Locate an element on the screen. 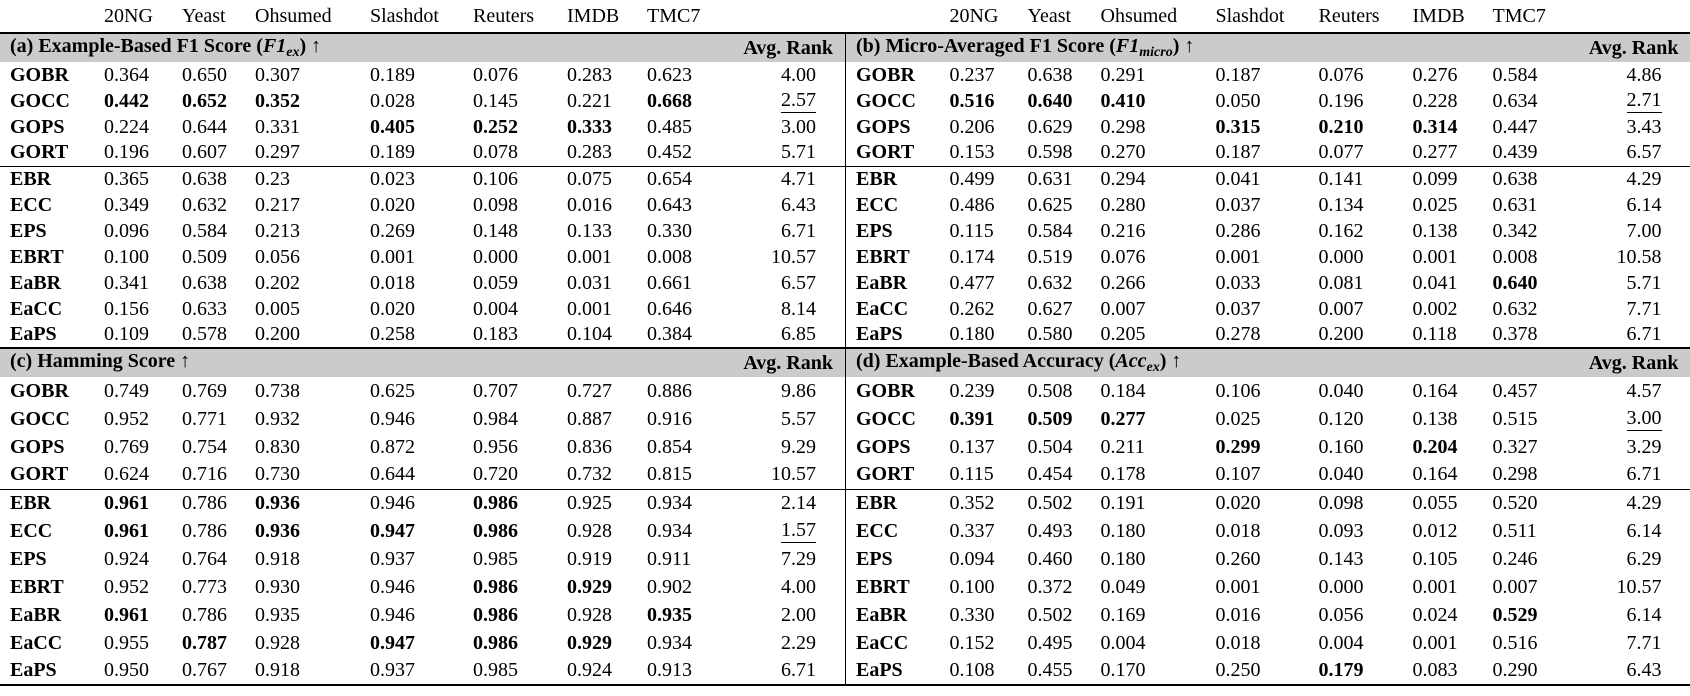 The image size is (1690, 696). rank-column-header is located at coordinates (791, 17).